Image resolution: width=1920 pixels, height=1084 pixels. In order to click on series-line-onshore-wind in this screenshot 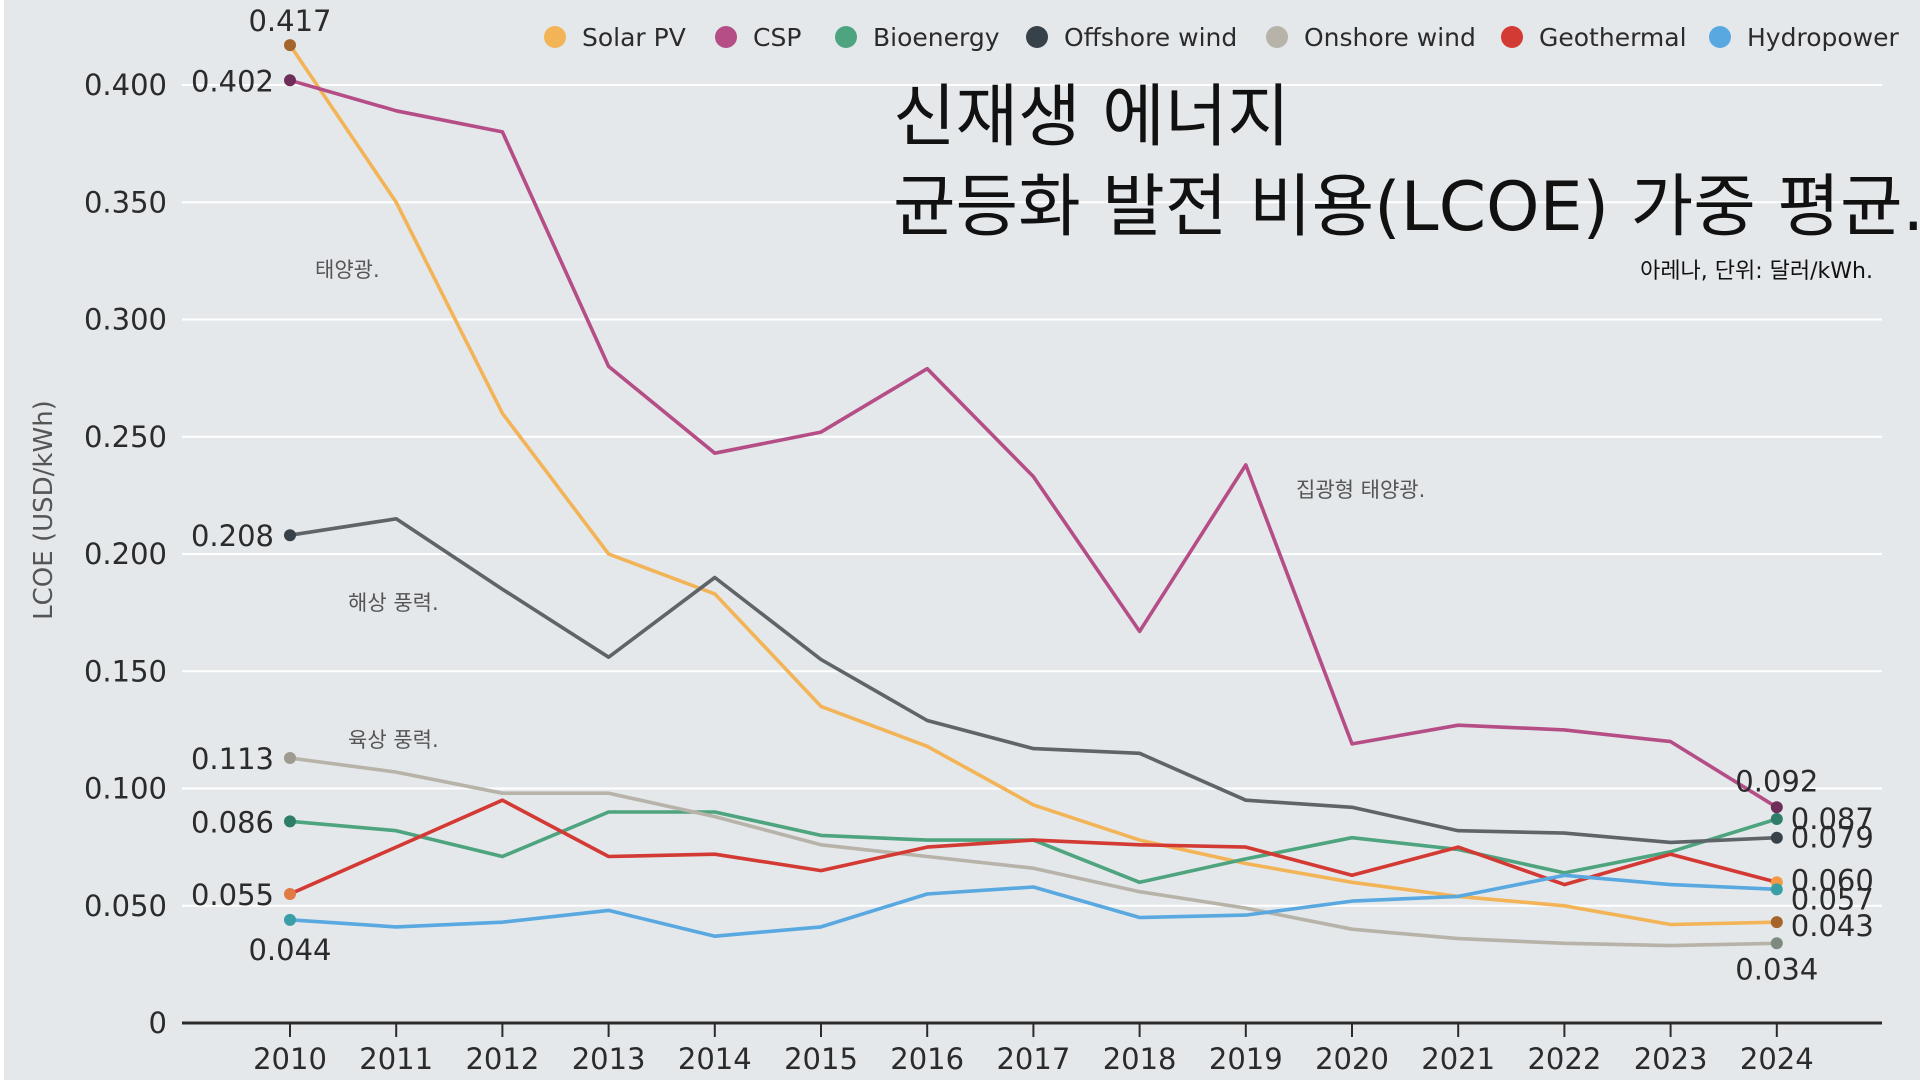, I will do `click(1033, 852)`.